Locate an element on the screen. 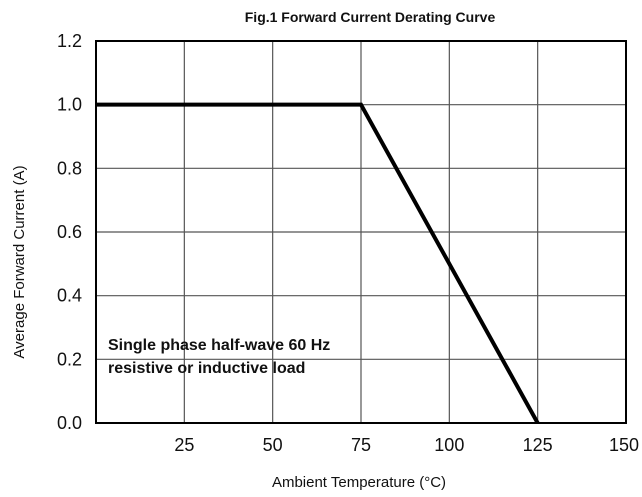 The image size is (642, 497). y-tick-label: 1.2 is located at coordinates (69, 41).